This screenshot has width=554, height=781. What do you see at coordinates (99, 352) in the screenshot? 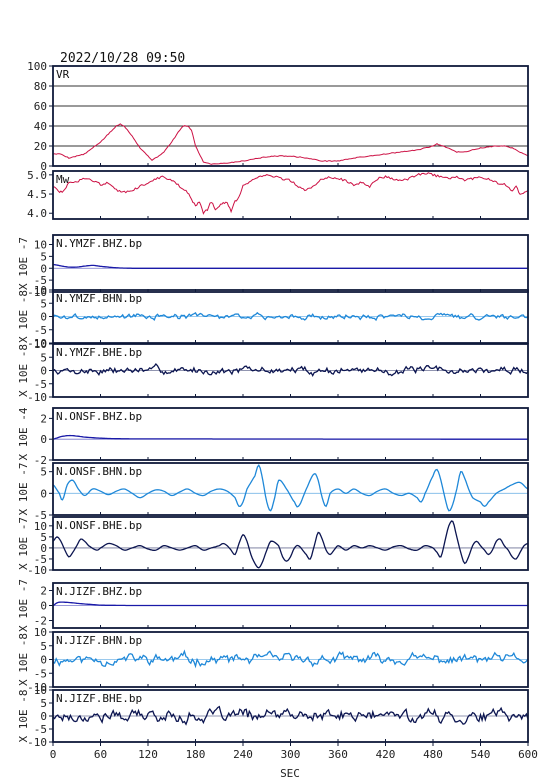
I see `panel-title: N.YMZF.BHE.bp` at bounding box center [99, 352].